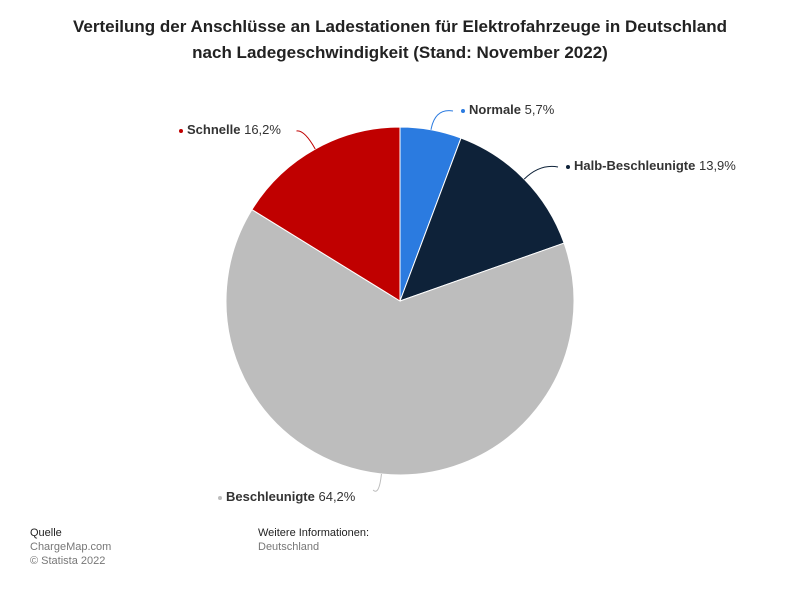 The height and width of the screenshot is (594, 800). I want to click on source-text: ChargeMap.com, so click(71, 547).